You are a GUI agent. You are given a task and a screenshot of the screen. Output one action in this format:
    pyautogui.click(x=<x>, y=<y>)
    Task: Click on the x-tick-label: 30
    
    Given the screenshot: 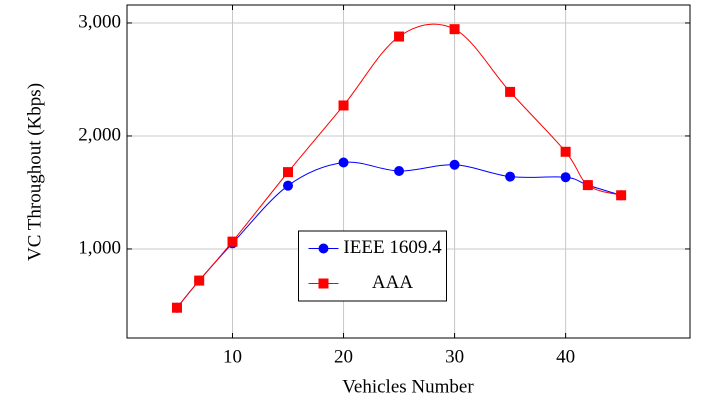 What is the action you would take?
    pyautogui.click(x=454, y=356)
    